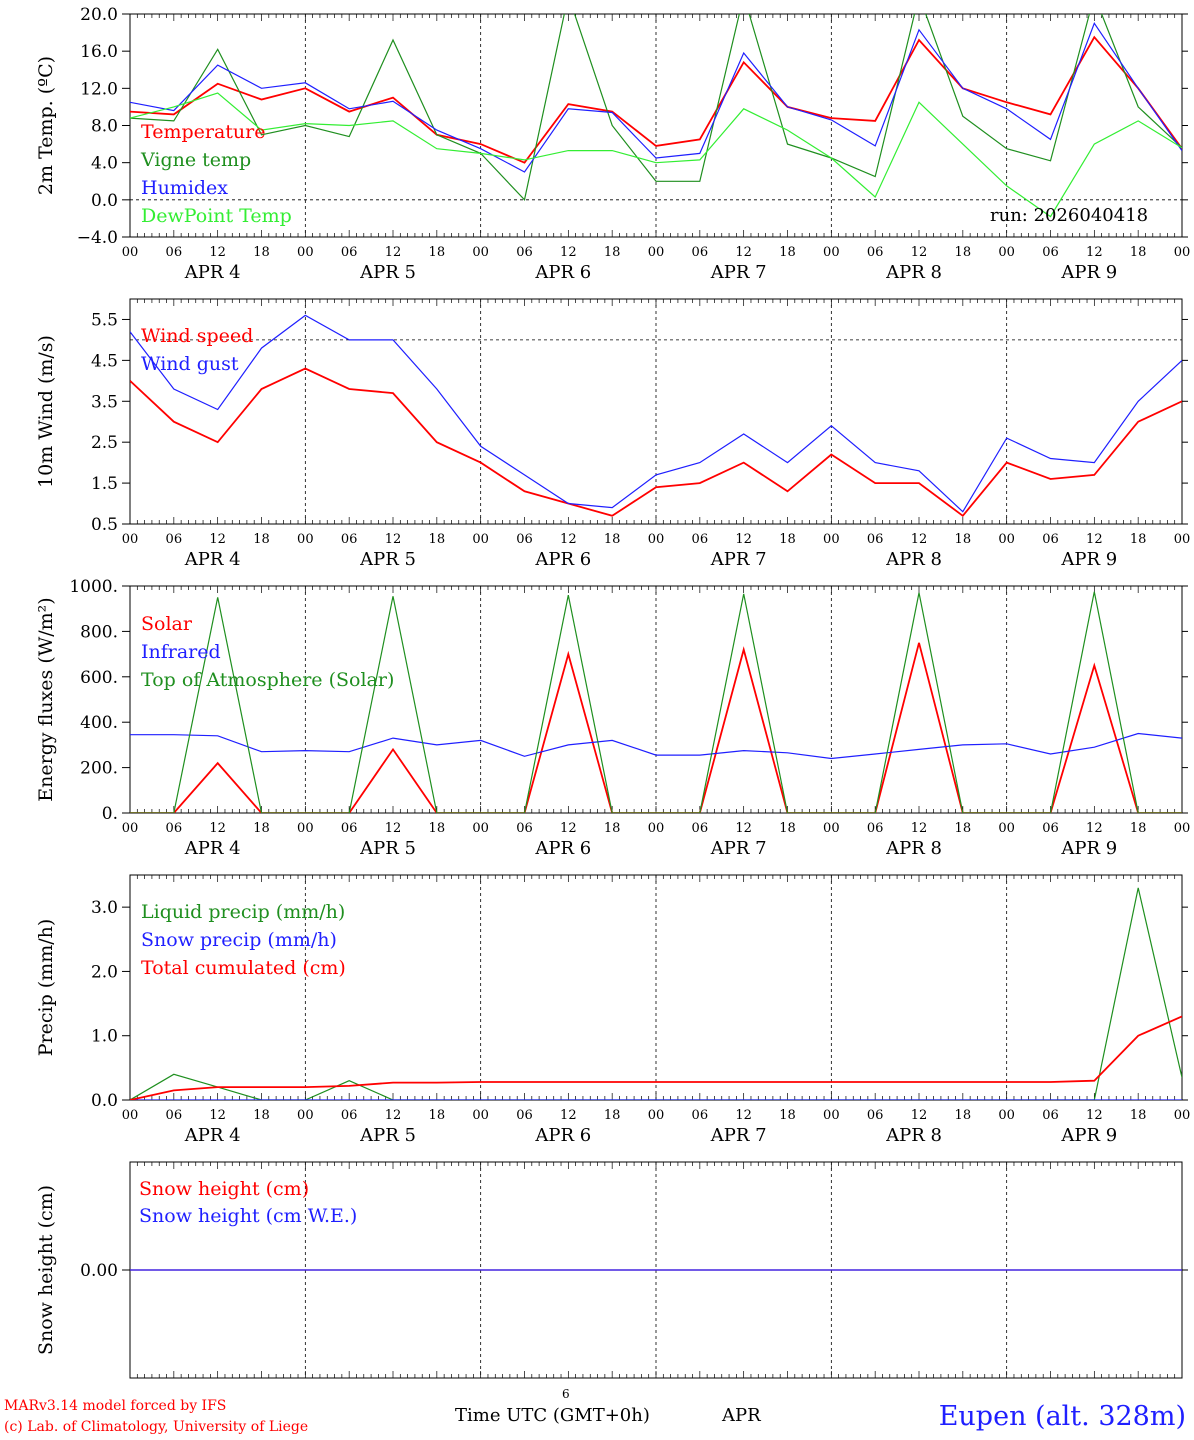 This screenshot has height=1440, width=1194. Describe the element at coordinates (99, 15) in the screenshot. I see `temp-ytick-label: 20.0` at that location.